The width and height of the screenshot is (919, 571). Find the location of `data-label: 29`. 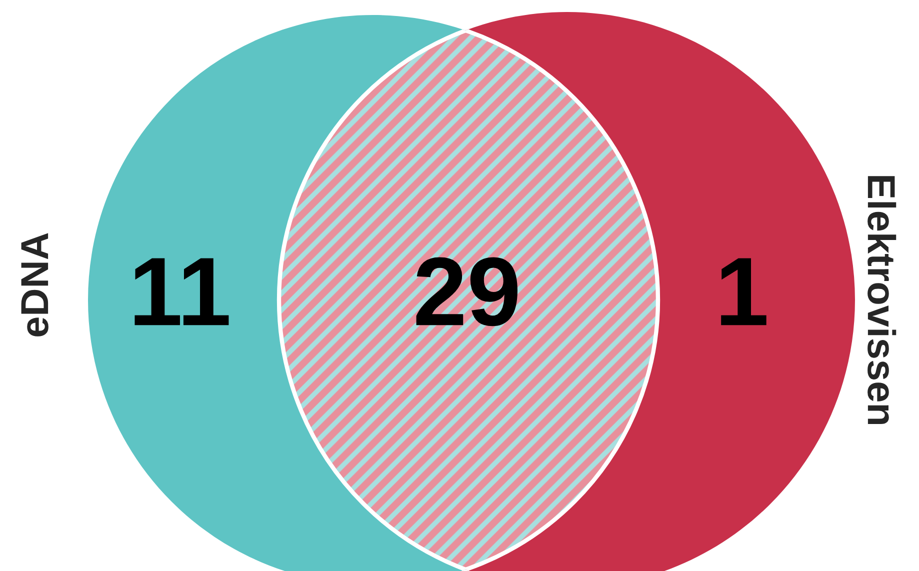

data-label: 29 is located at coordinates (467, 291).